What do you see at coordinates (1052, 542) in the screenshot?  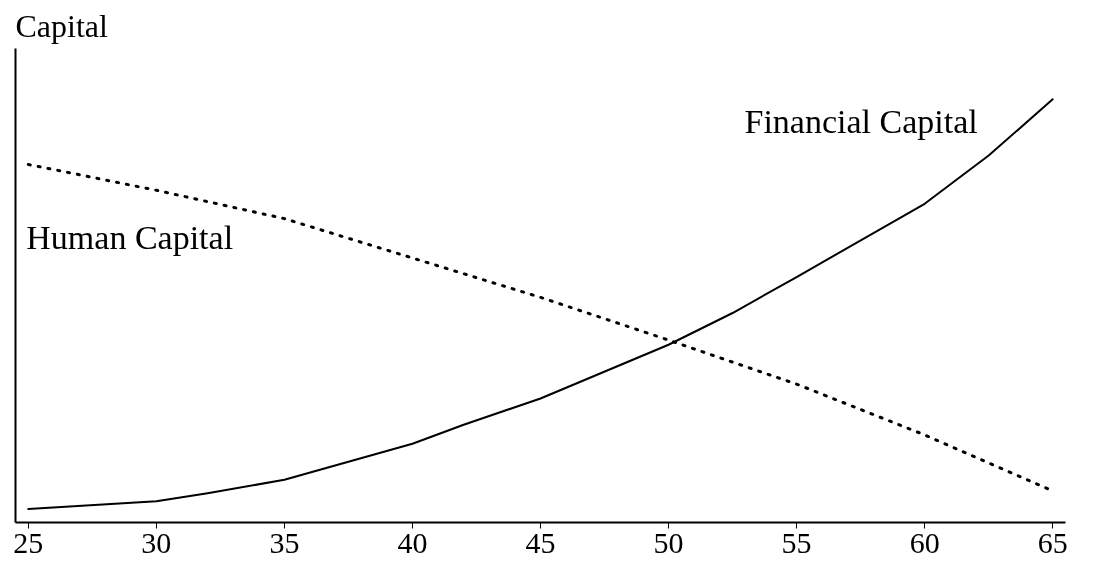 I see `x-tick-label: 65` at bounding box center [1052, 542].